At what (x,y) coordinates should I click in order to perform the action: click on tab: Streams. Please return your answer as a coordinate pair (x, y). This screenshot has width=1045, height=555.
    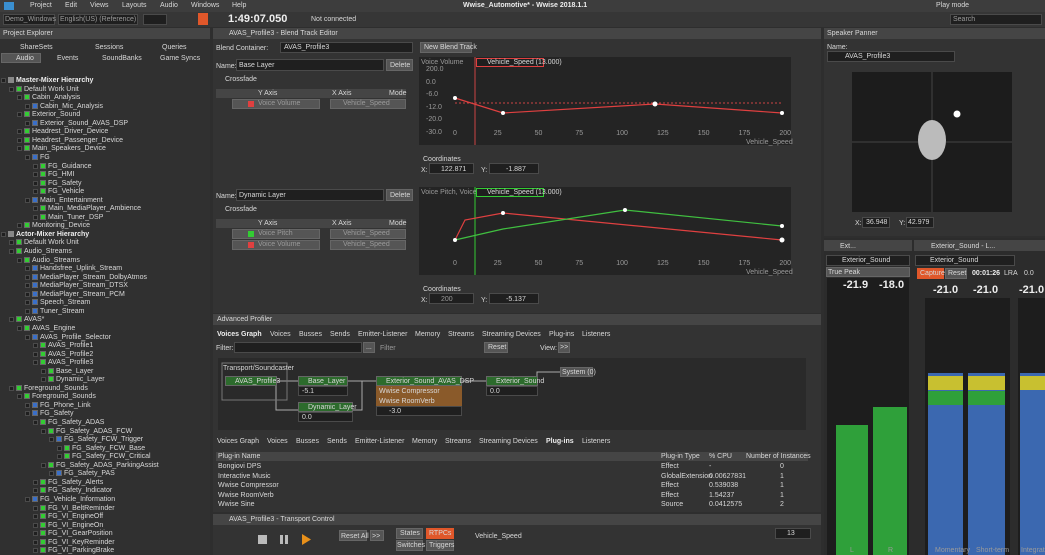
    Looking at the image, I should click on (461, 334).